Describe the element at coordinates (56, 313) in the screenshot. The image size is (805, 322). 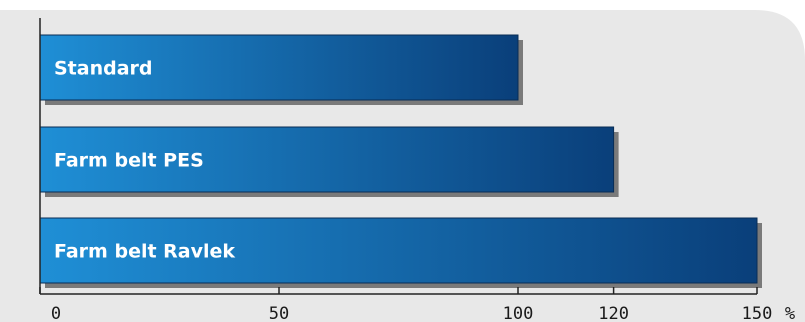
I see `x-tick-label: 0` at that location.